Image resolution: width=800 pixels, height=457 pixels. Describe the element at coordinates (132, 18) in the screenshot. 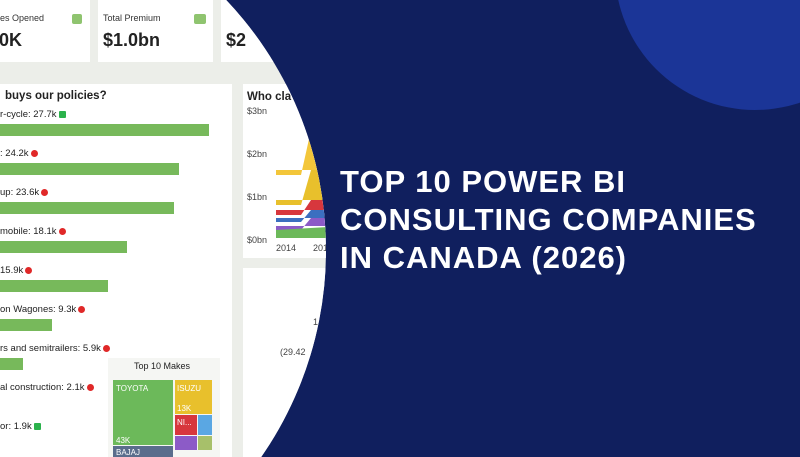

I see `card-label: Total Premium` at that location.